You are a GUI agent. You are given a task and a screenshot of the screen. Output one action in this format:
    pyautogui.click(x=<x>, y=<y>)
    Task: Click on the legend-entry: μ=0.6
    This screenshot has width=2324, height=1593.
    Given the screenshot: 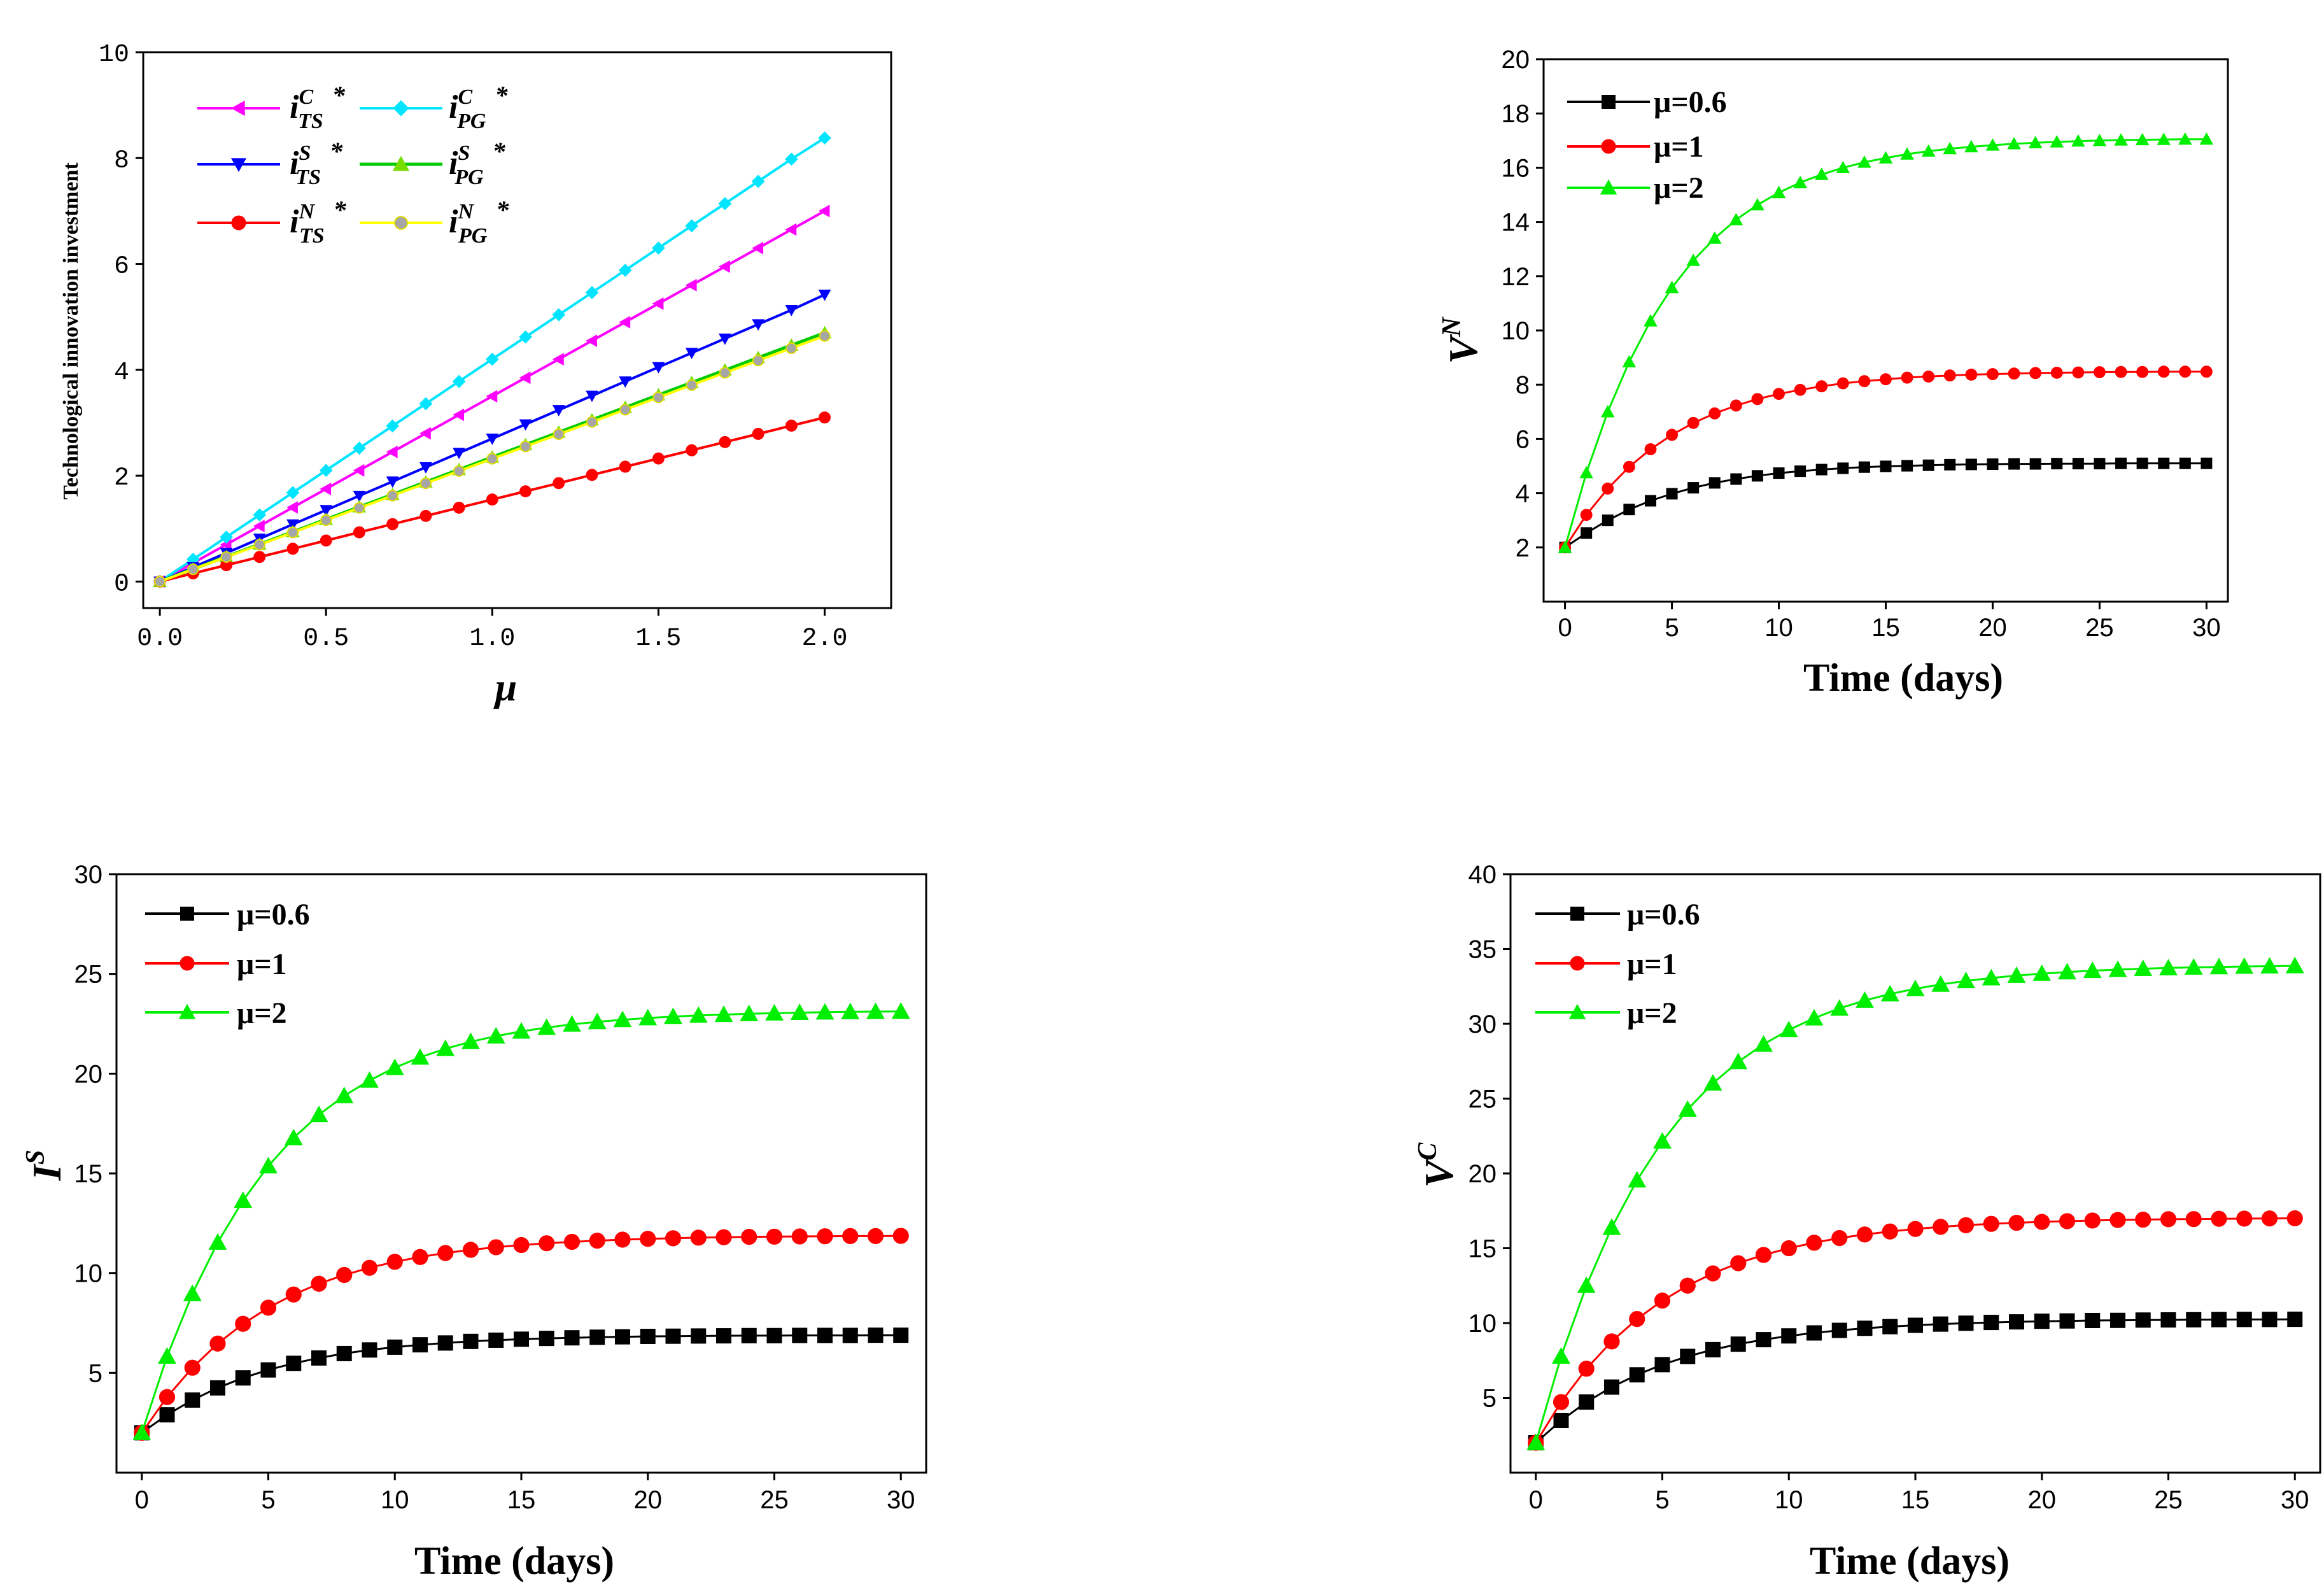 What is the action you would take?
    pyautogui.click(x=228, y=914)
    